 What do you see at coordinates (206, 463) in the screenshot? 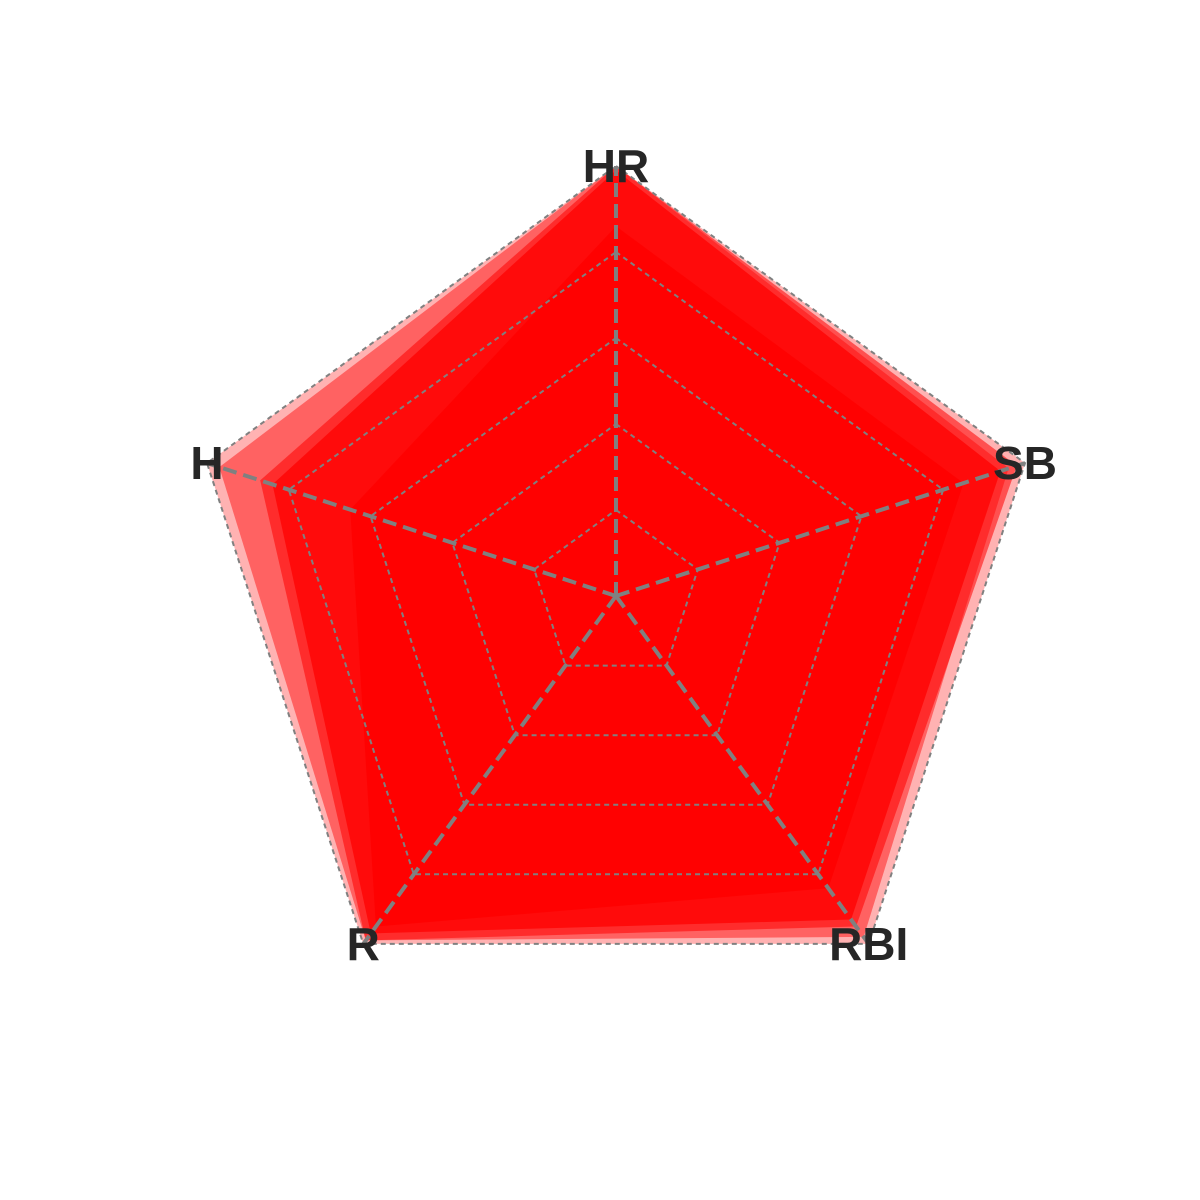
I see `axis-label-h: H` at bounding box center [206, 463].